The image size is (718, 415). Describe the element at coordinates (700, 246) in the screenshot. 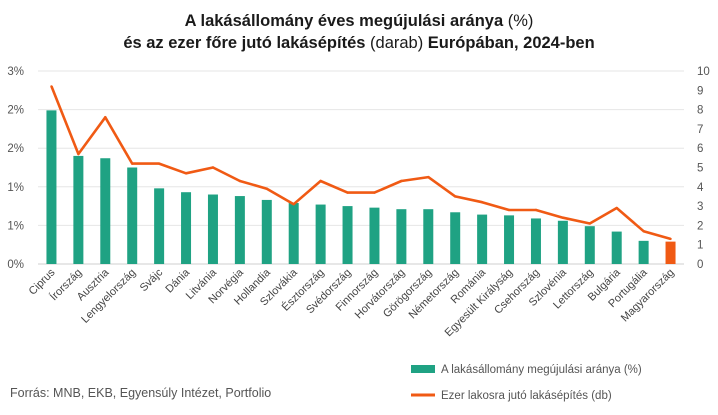

I see `y-right-tick-label: 1` at that location.